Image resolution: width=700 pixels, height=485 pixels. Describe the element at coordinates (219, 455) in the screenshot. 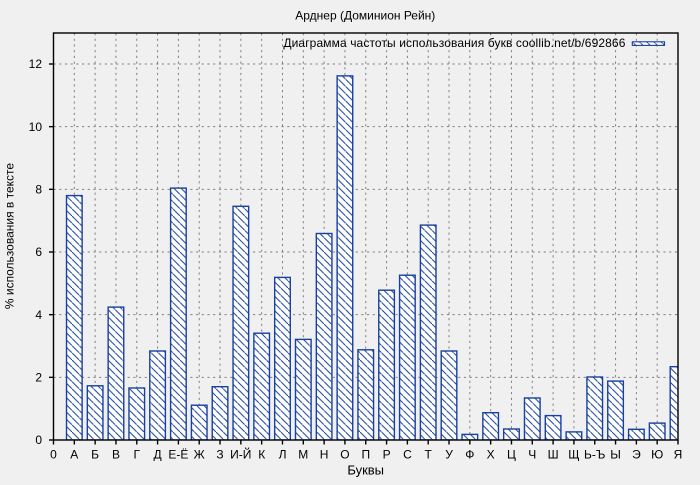

I see `svg-text: З` at that location.